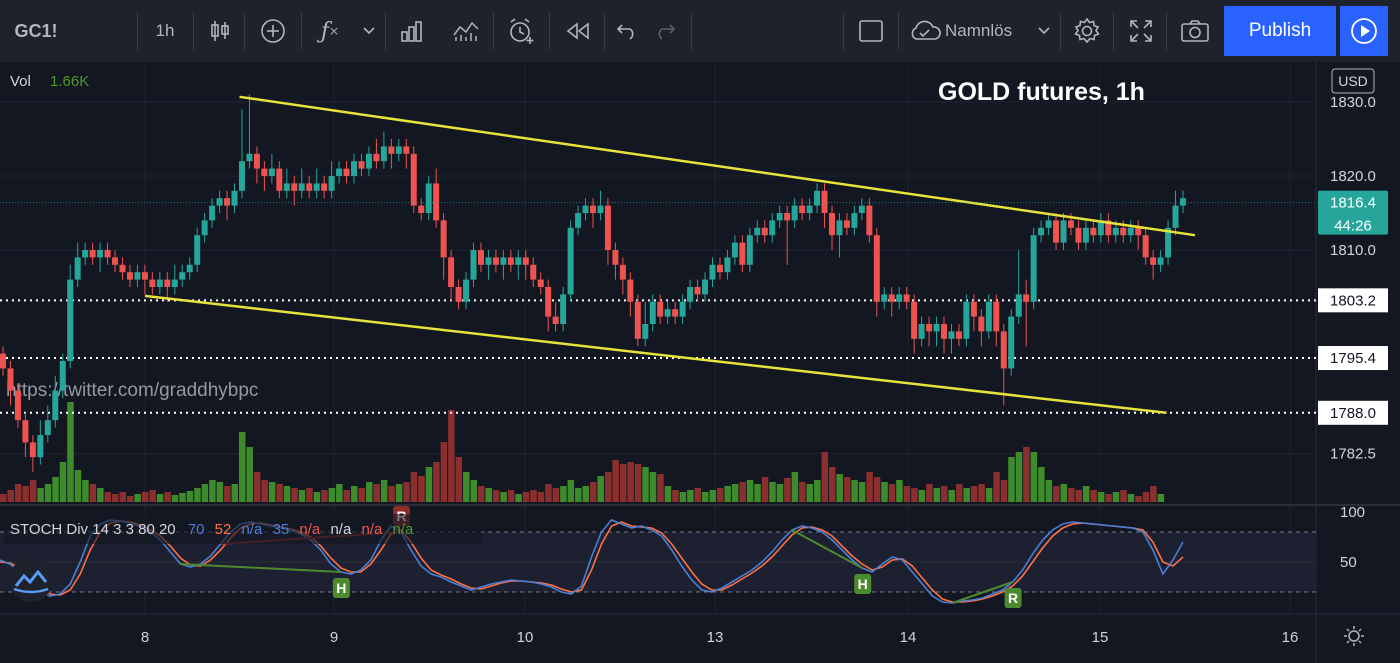 This screenshot has height=663, width=1400. Describe the element at coordinates (220, 31) in the screenshot. I see `candles-icon` at that location.